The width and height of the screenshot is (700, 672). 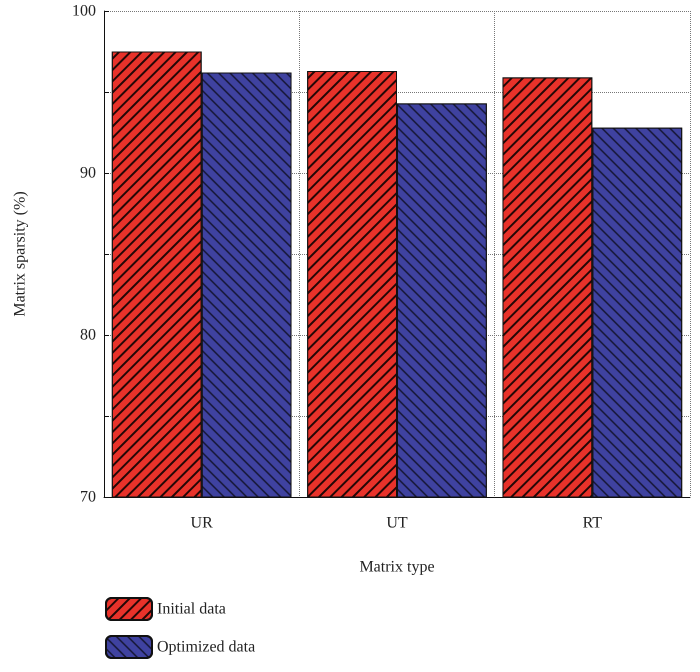 I want to click on x-tick-label: UR, so click(x=202, y=523).